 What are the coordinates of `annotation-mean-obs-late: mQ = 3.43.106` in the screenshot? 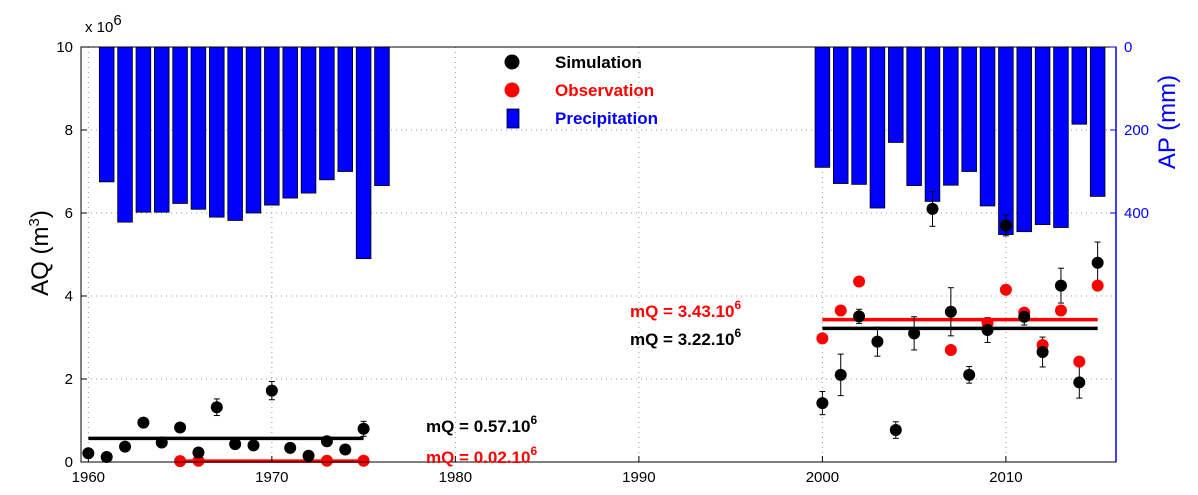 It's located at (685, 309).